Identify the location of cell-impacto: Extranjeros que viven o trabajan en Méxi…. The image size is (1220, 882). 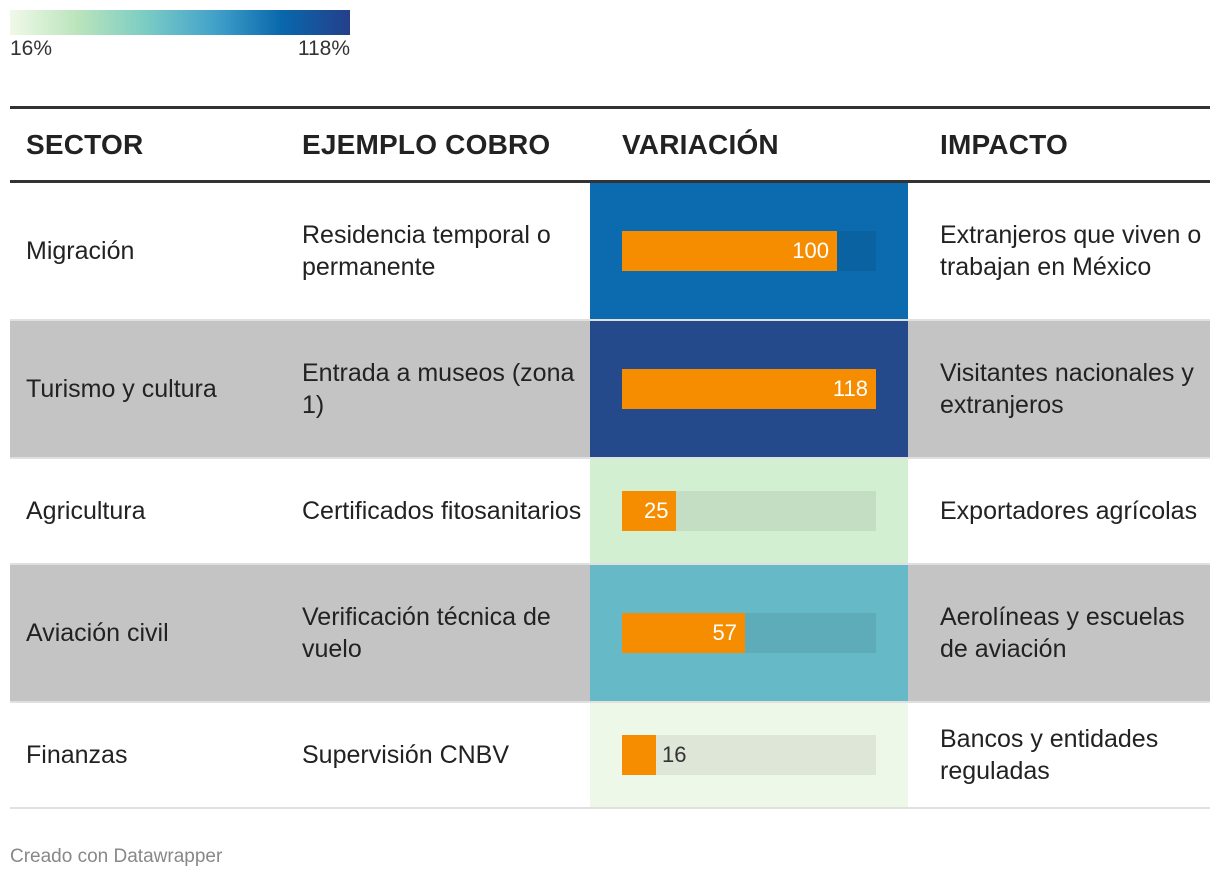
(1071, 251).